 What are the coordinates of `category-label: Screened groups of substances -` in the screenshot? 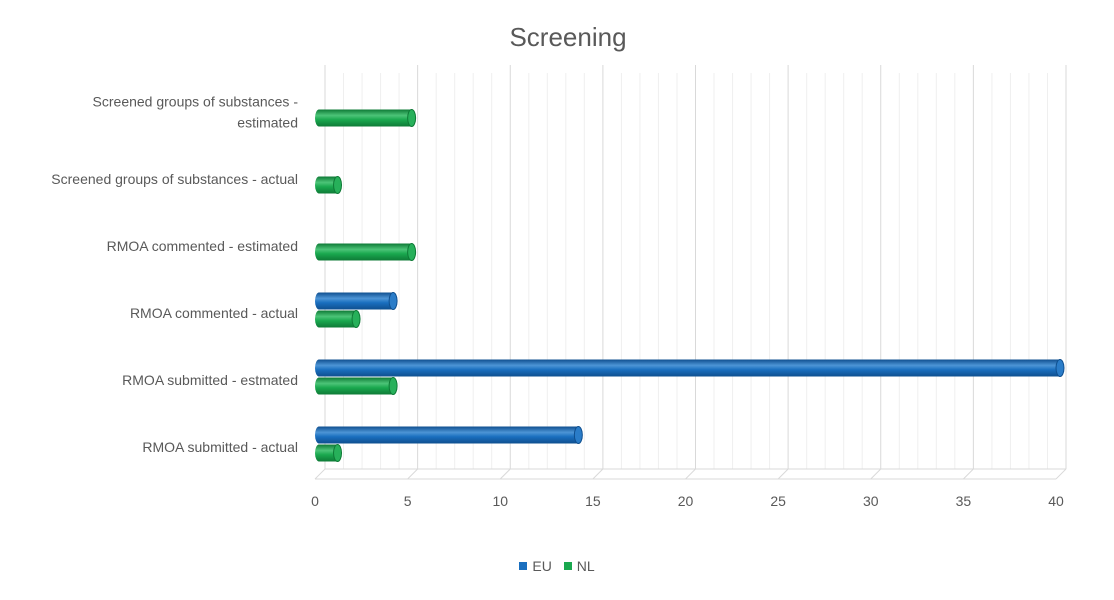 It's located at (196, 102).